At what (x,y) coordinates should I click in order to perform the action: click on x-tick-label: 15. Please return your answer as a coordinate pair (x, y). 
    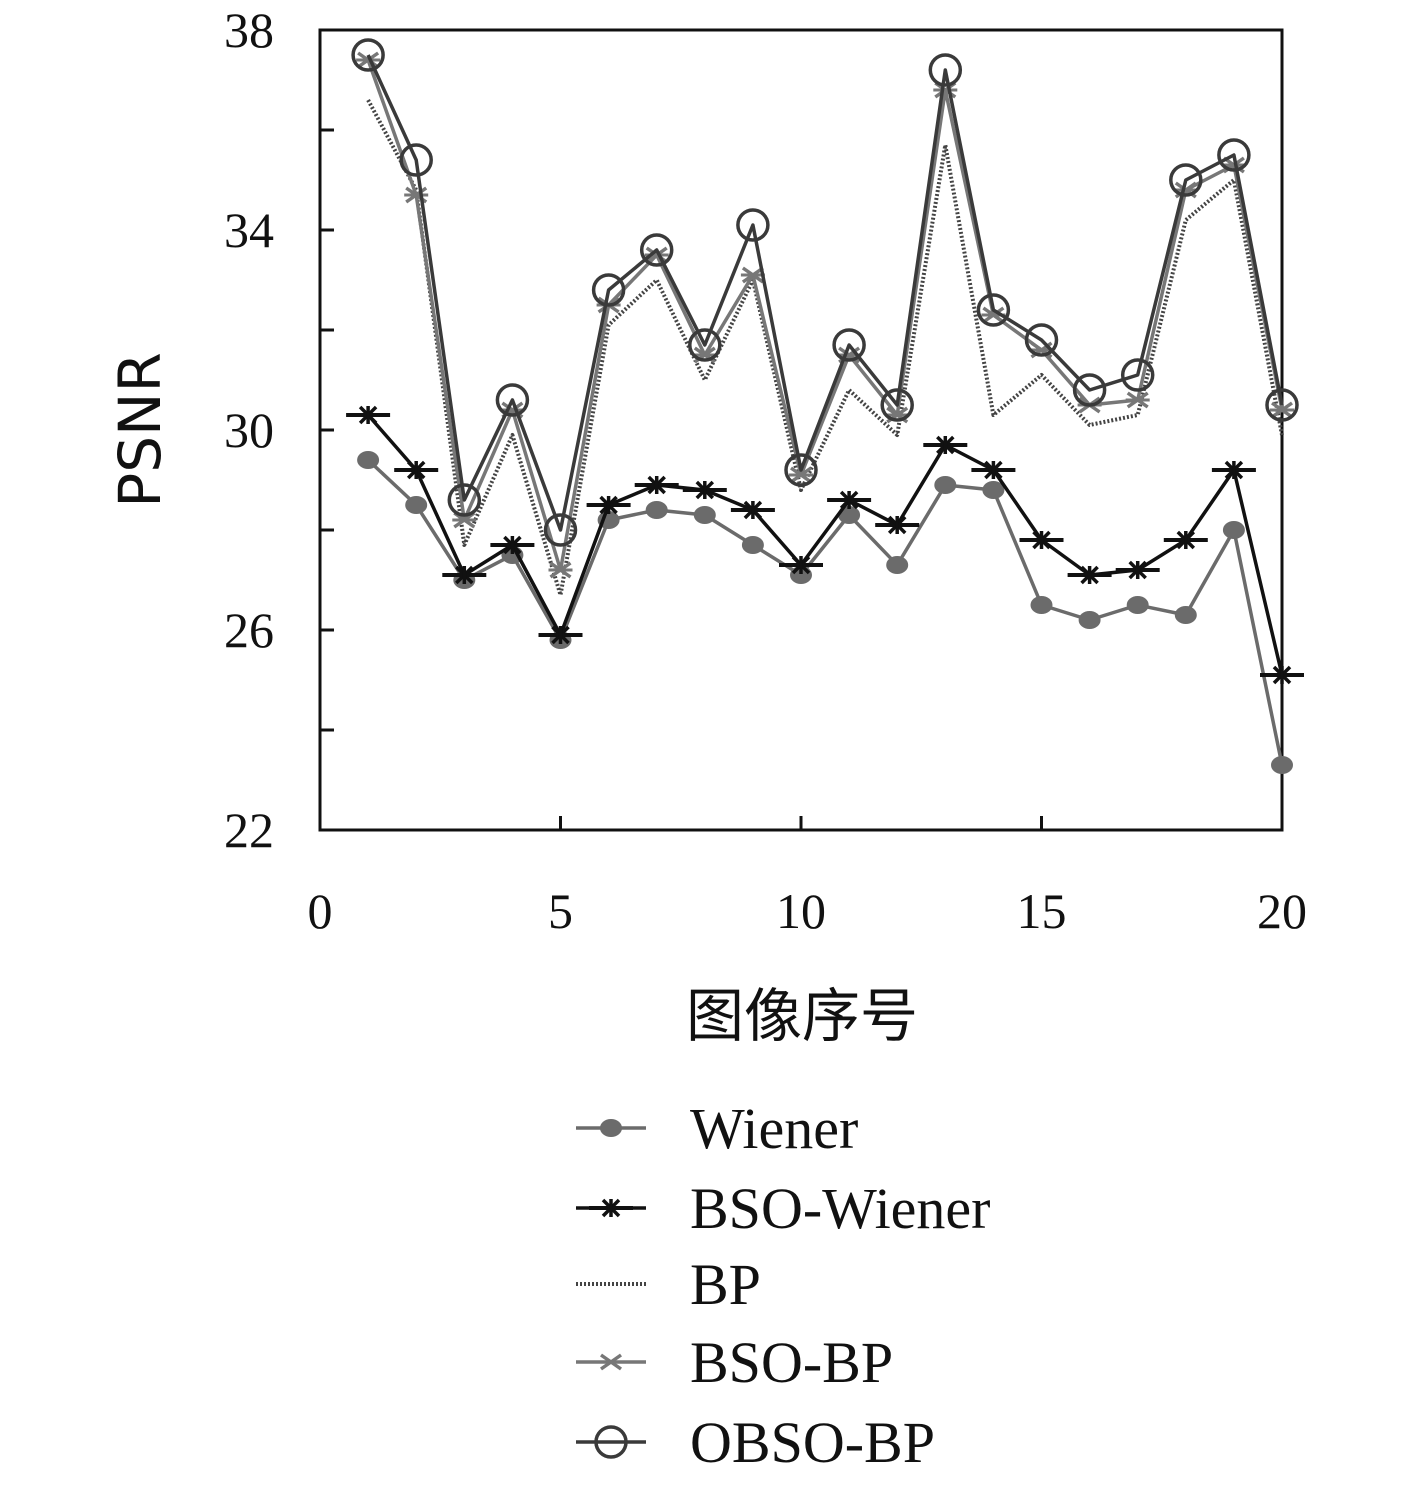
    Looking at the image, I should click on (1042, 911).